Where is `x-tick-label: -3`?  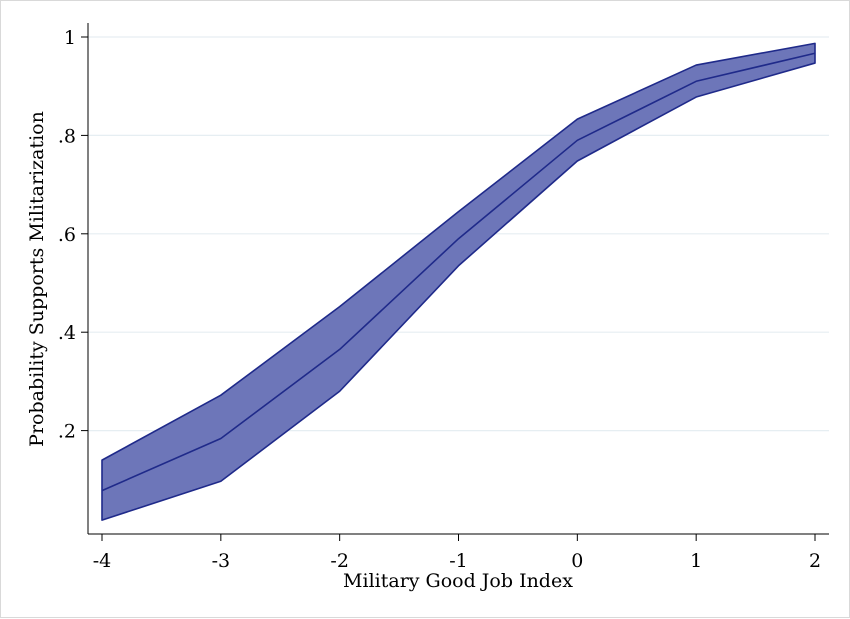 x-tick-label: -3 is located at coordinates (221, 561).